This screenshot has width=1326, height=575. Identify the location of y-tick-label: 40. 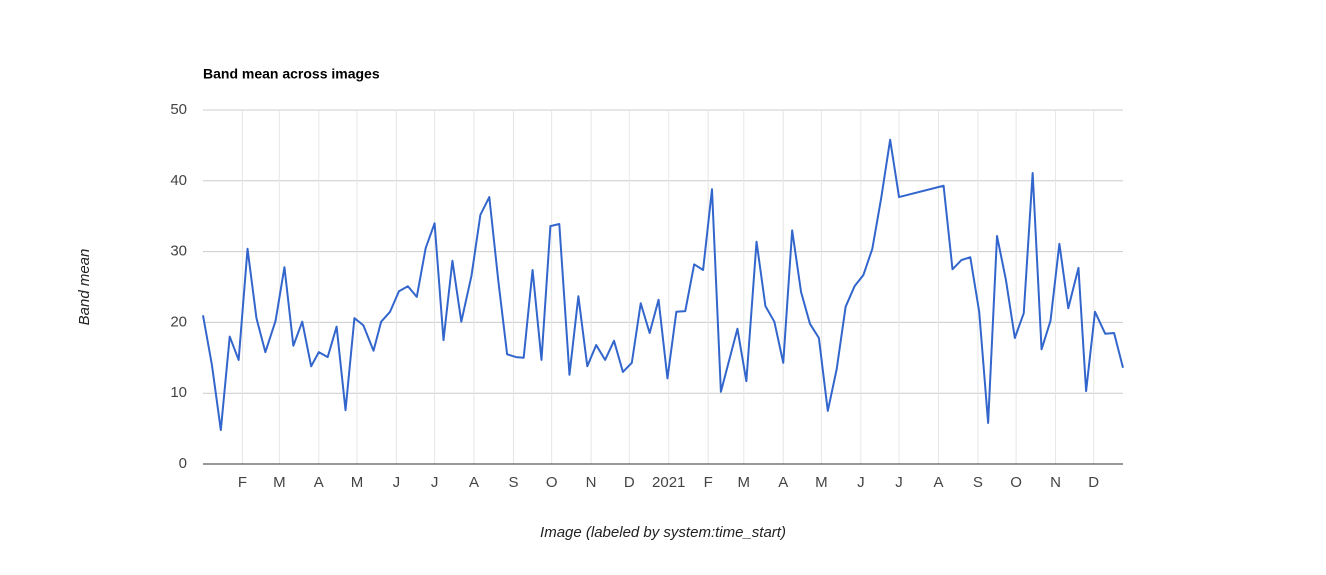
(178, 180).